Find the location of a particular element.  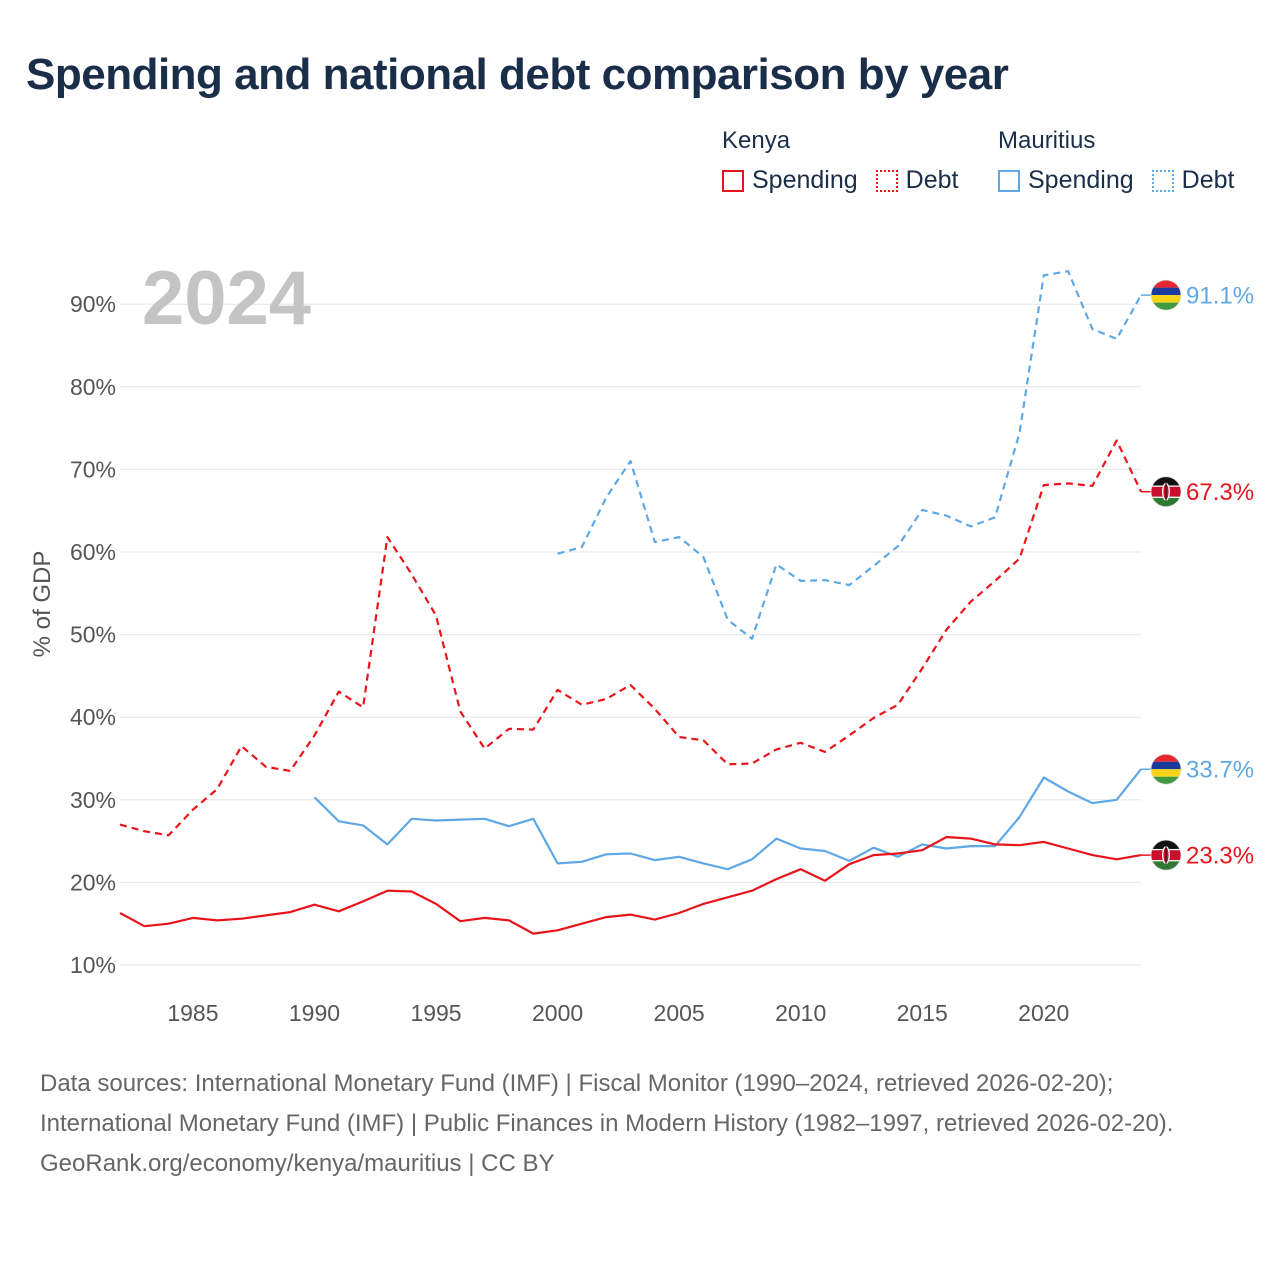

series-line-kenya-spending is located at coordinates (630, 885).